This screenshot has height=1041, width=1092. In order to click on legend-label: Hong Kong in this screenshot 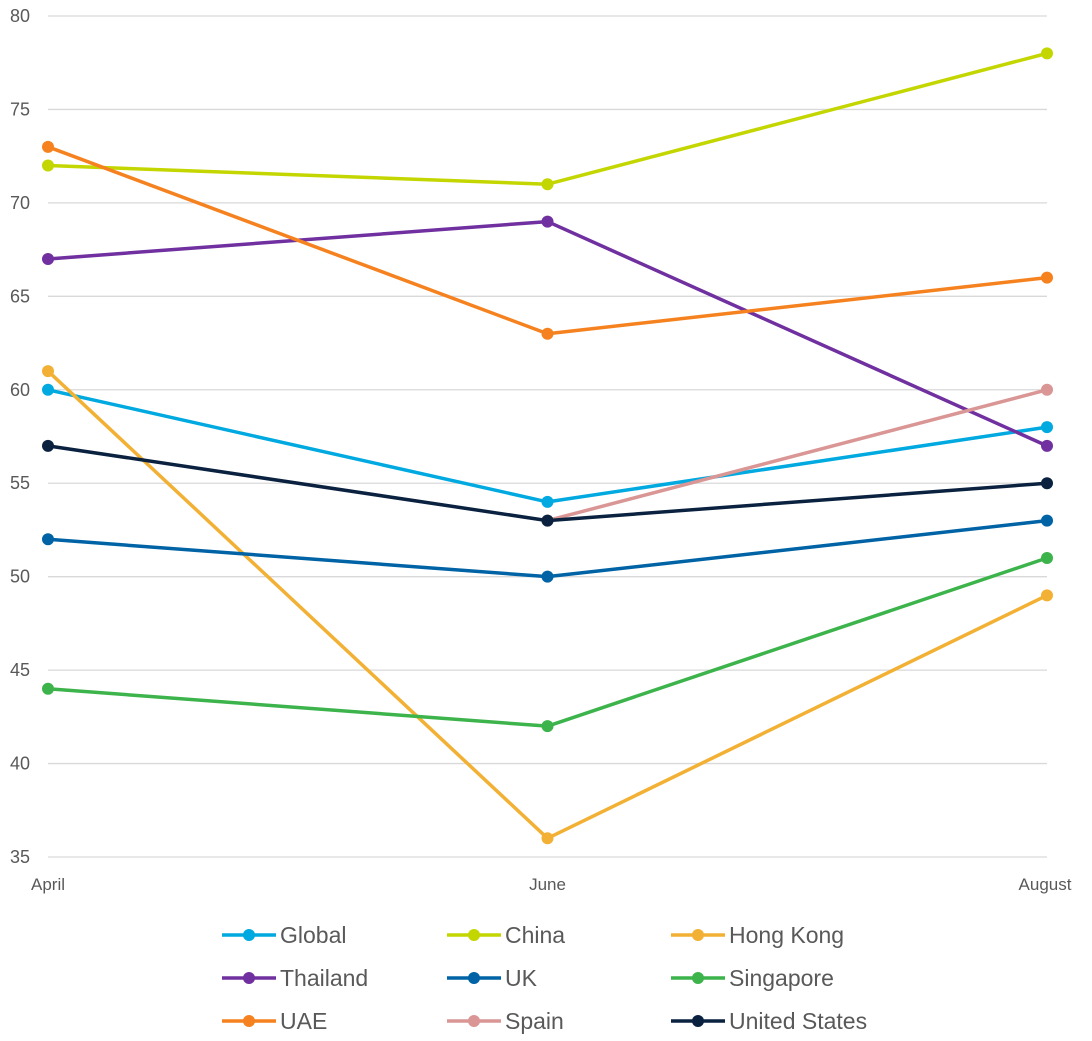, I will do `click(786, 935)`.